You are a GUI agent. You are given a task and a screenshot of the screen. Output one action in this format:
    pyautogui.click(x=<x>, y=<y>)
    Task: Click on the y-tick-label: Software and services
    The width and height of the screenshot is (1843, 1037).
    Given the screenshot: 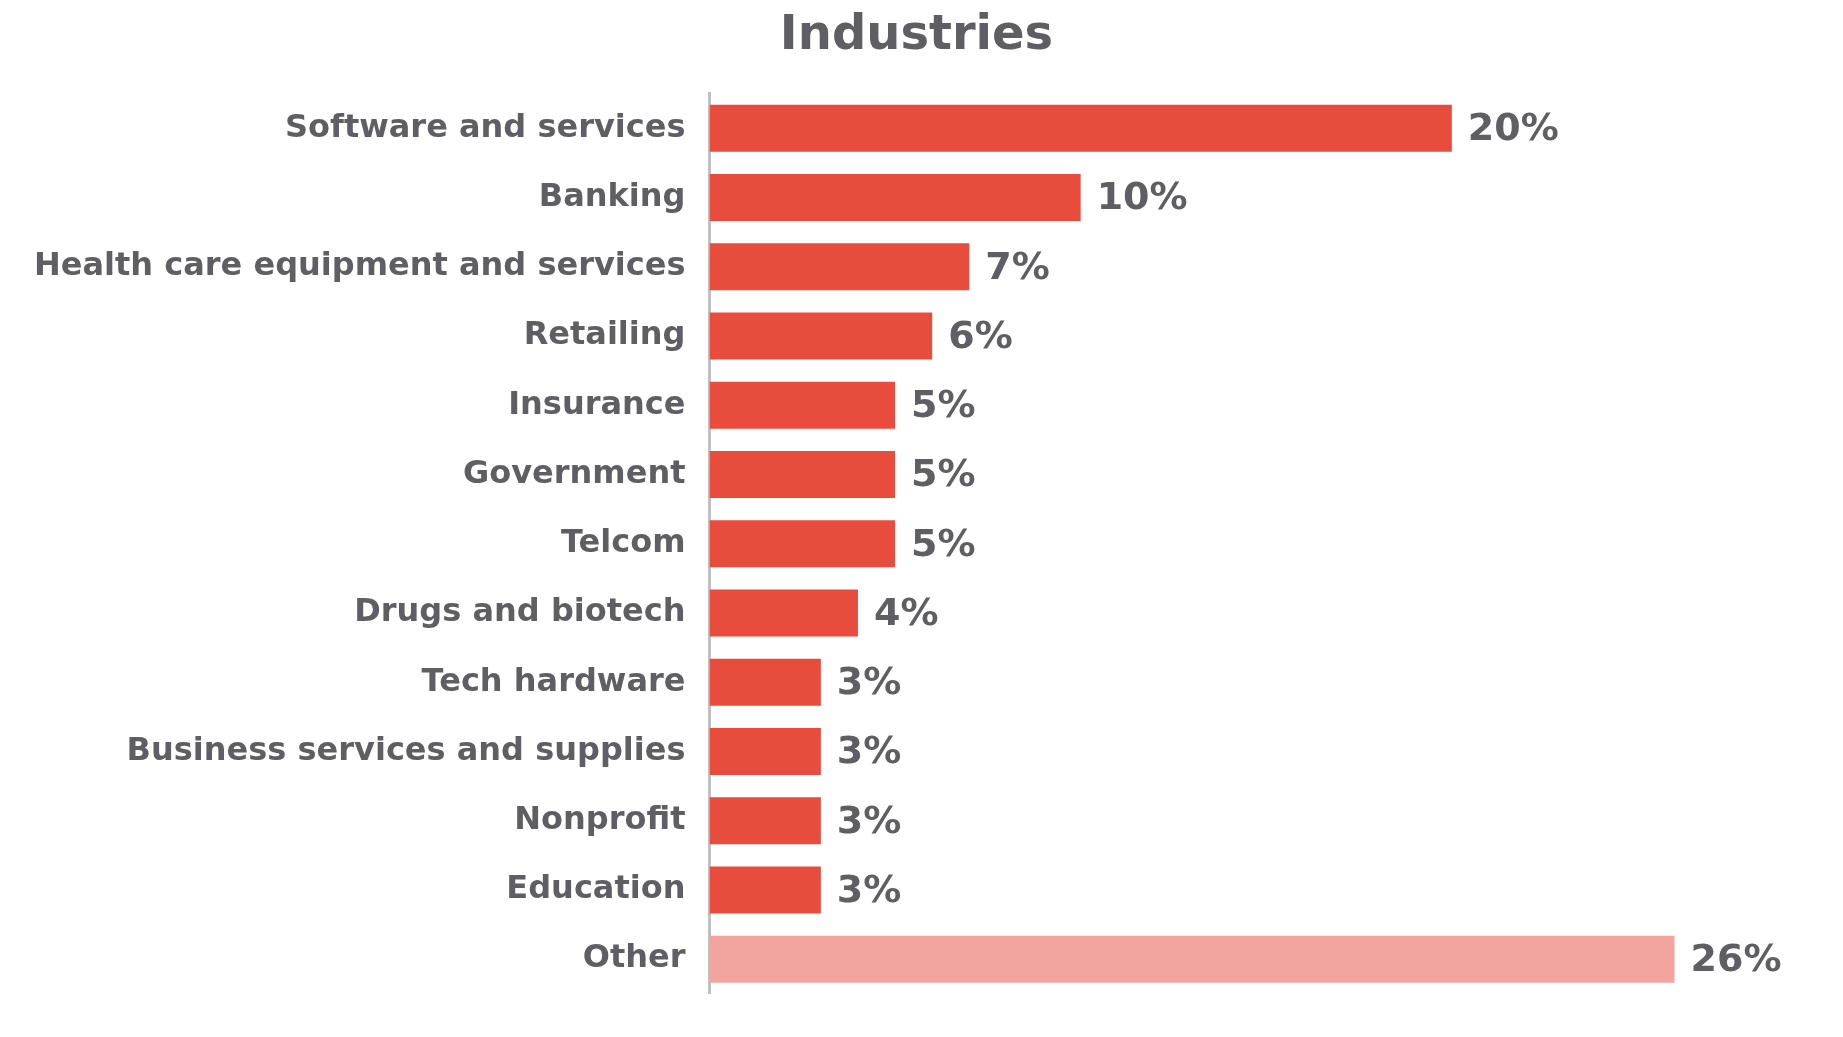 What is the action you would take?
    pyautogui.click(x=485, y=125)
    